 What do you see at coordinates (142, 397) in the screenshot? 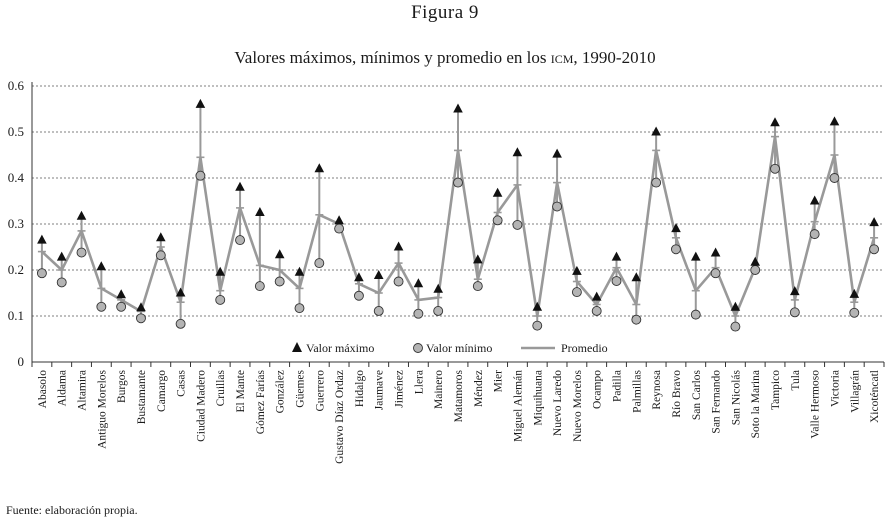
I see `x-category-label-5: Bustamante` at bounding box center [142, 397].